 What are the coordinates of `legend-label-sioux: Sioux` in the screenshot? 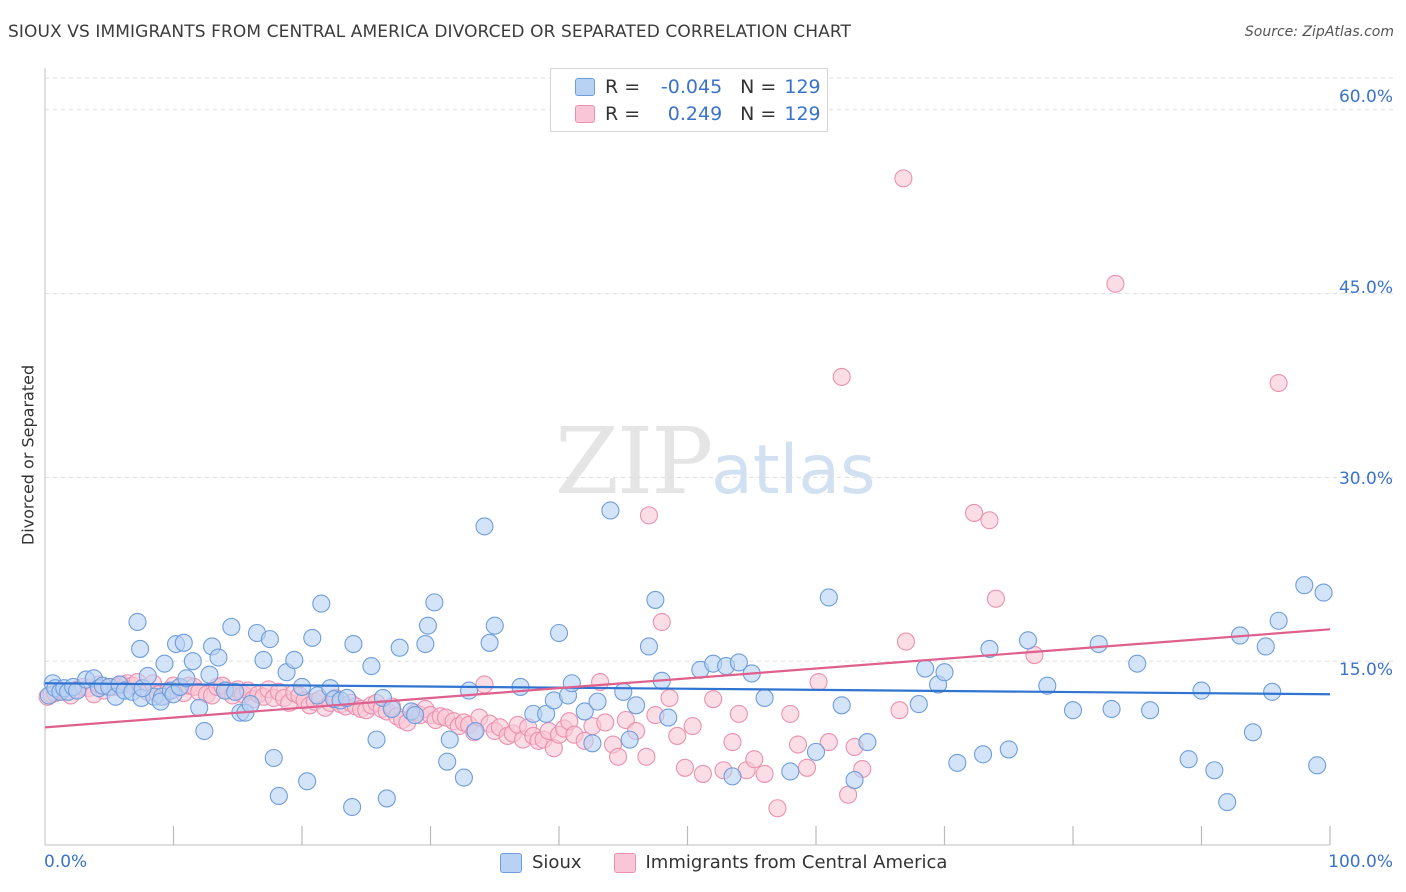 It's located at (557, 862).